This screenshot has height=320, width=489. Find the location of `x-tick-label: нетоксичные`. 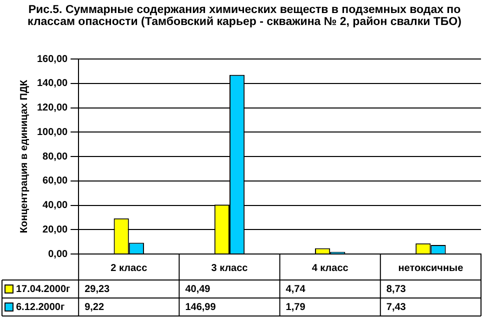

x-tick-label: нетоксичные is located at coordinates (431, 268).